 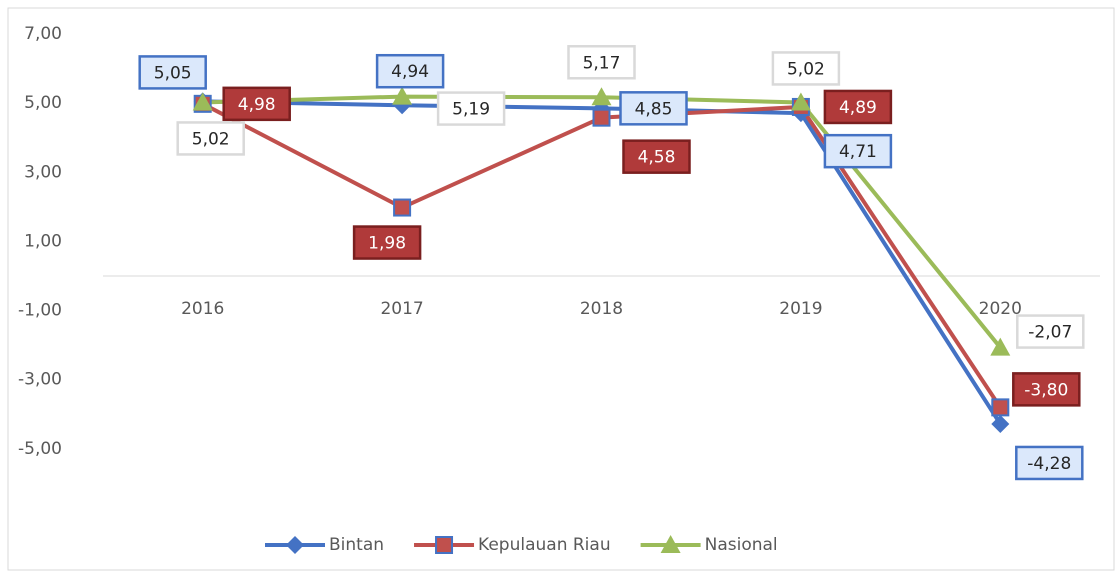 I want to click on value-label: 4,89, so click(x=858, y=108).